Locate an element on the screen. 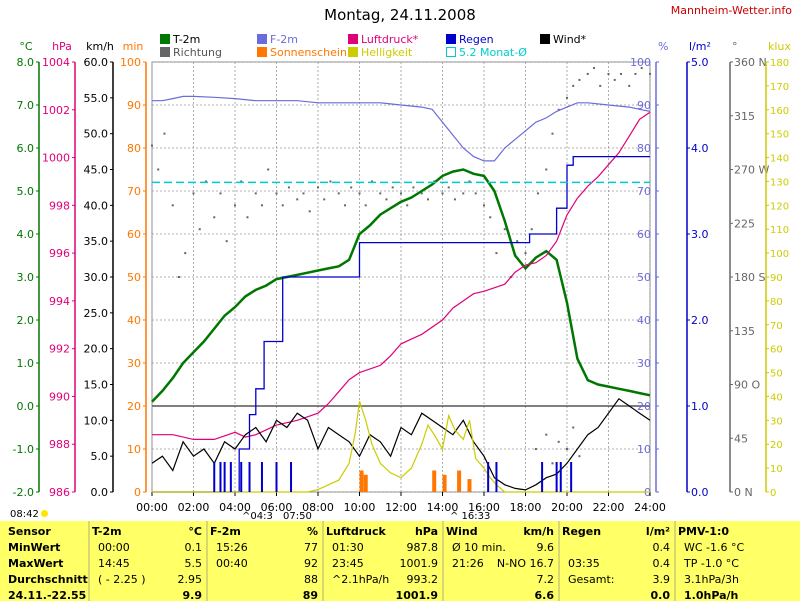  table-cell-label: 03:35 is located at coordinates (584, 563).